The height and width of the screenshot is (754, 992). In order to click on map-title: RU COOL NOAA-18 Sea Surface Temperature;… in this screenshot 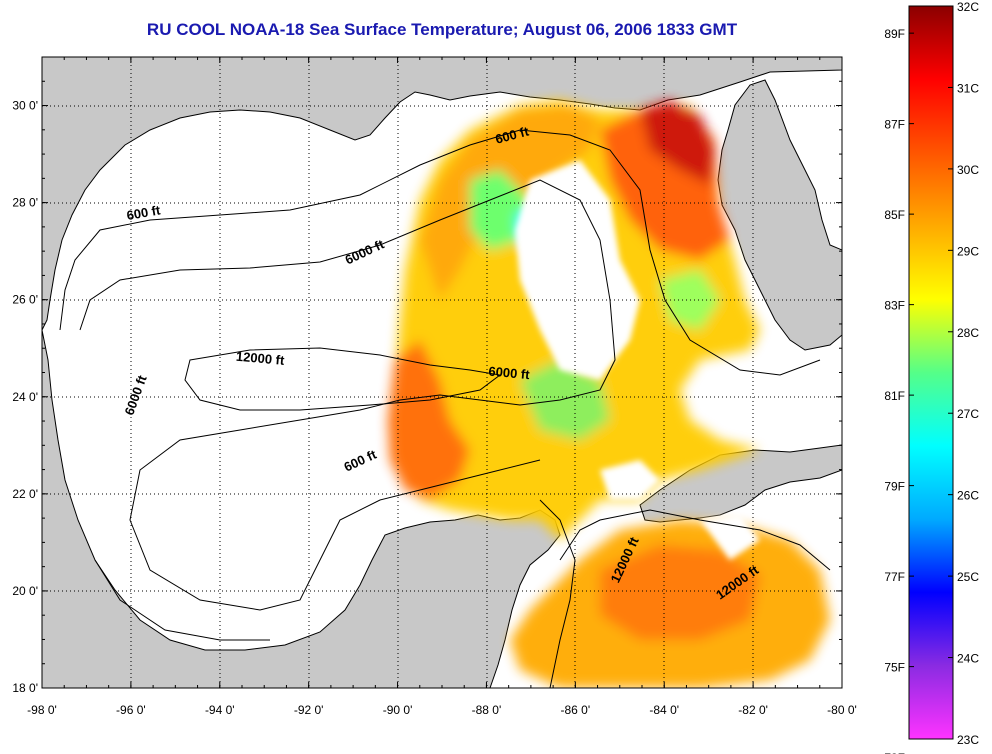, I will do `click(442, 29)`.